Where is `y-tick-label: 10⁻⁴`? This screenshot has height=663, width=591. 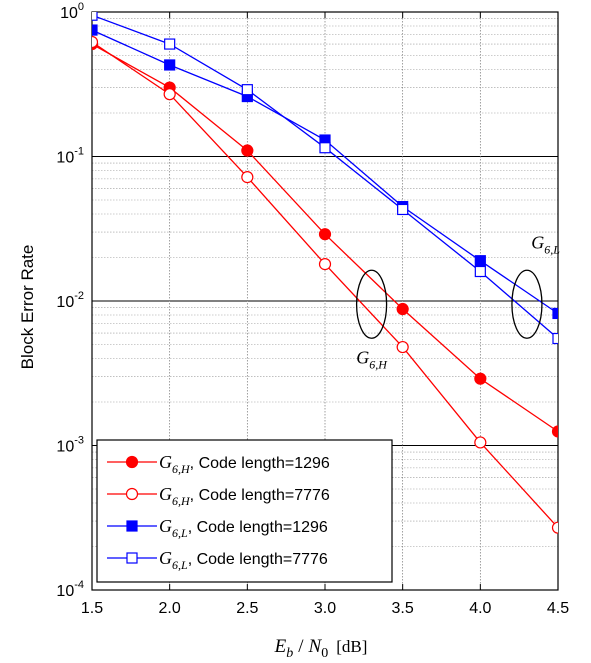 y-tick-label: 10⁻⁴ is located at coordinates (70, 589).